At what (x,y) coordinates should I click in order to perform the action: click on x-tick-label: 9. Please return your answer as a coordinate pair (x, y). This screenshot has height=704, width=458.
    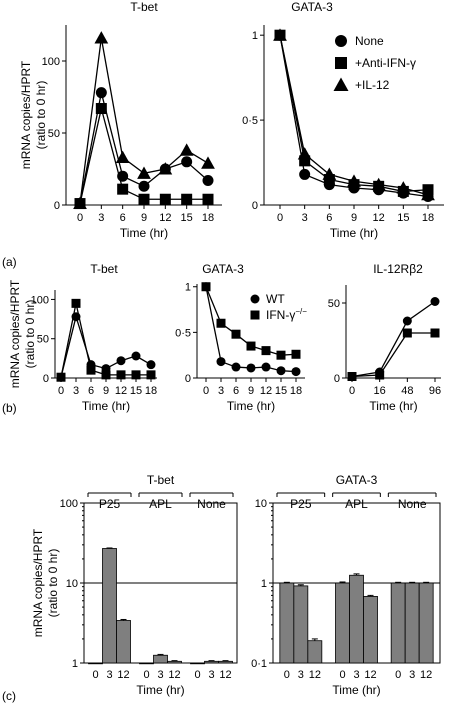
    Looking at the image, I should click on (251, 391).